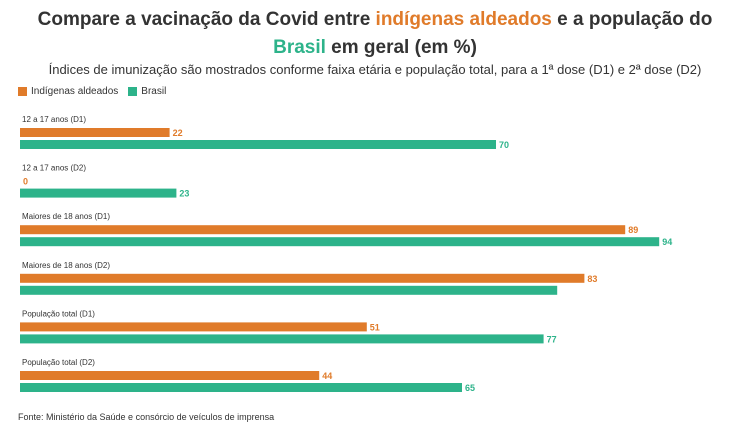 Image resolution: width=750 pixels, height=430 pixels. Describe the element at coordinates (327, 376) in the screenshot. I see `value-label-indigenous-group-6: 44` at that location.